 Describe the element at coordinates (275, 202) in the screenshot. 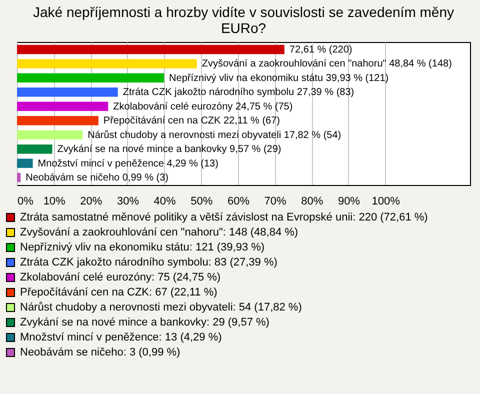

I see `x-tick-label: 70%` at that location.